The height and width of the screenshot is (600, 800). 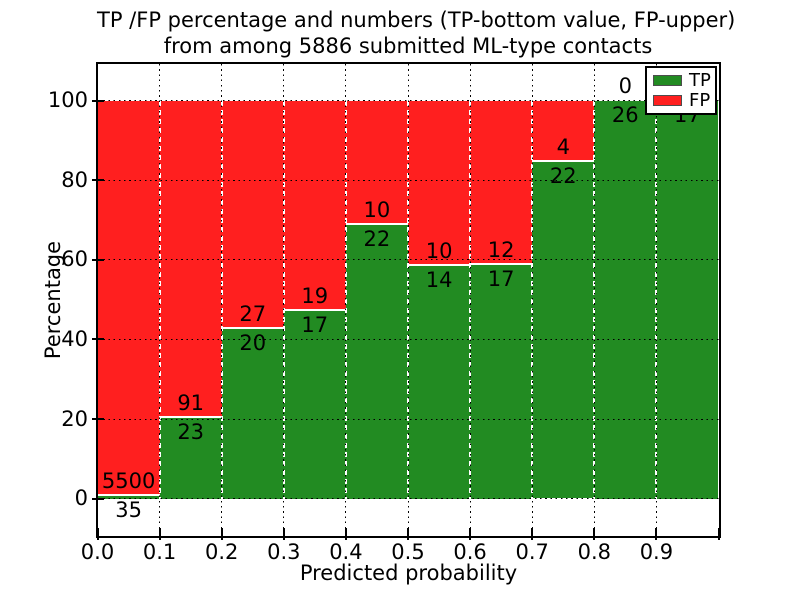 I want to click on legend-entry-tp: TP, so click(x=682, y=80).